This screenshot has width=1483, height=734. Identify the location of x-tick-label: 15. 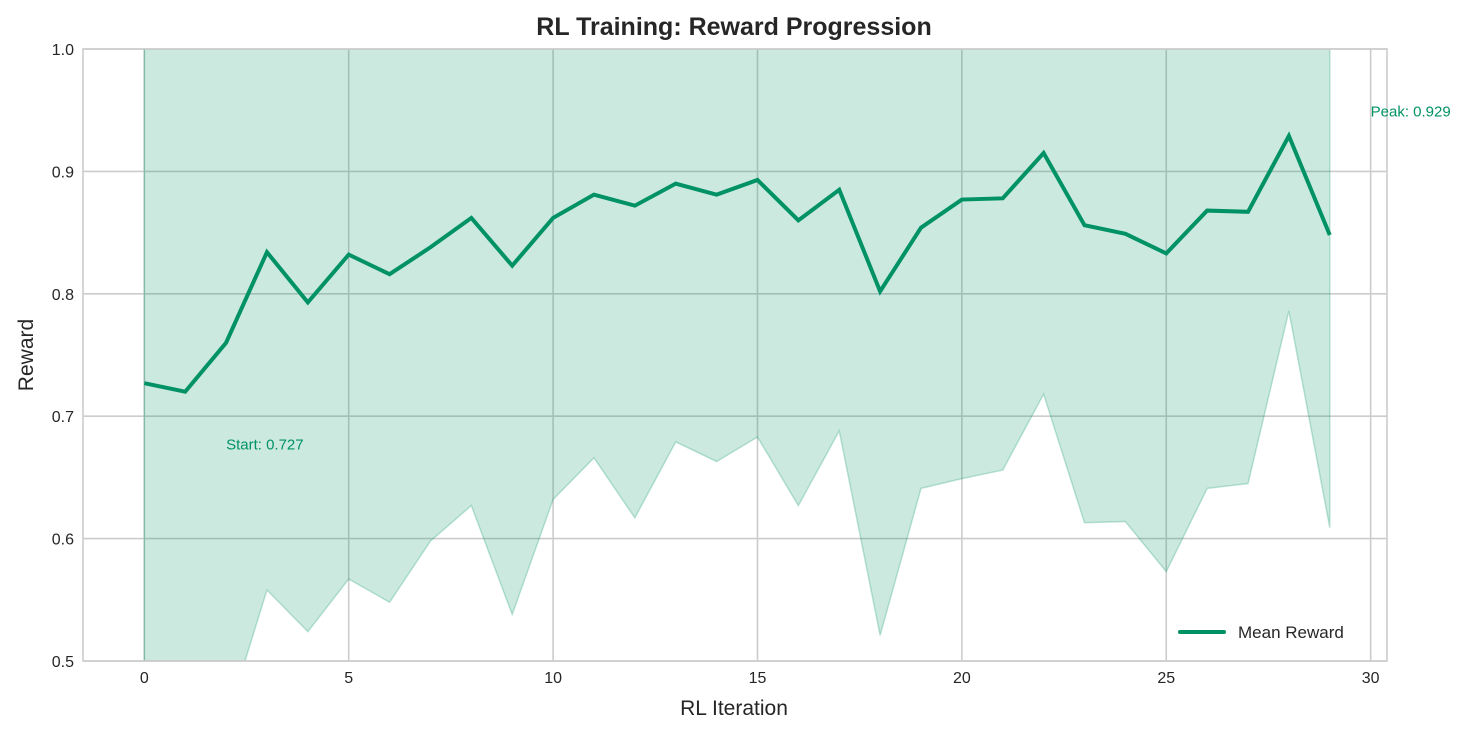
(758, 678).